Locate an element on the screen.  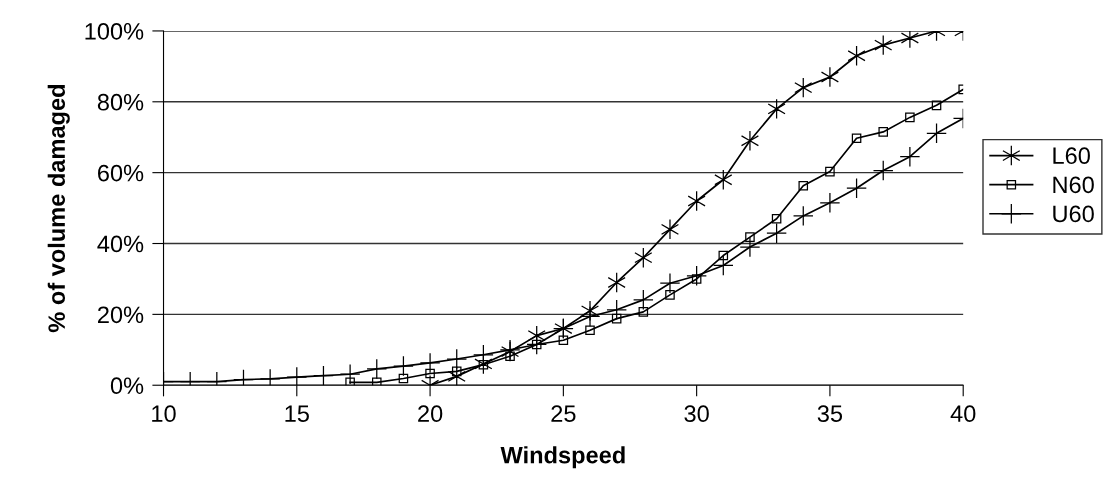
y-tick-label: 100% is located at coordinates (114, 31).